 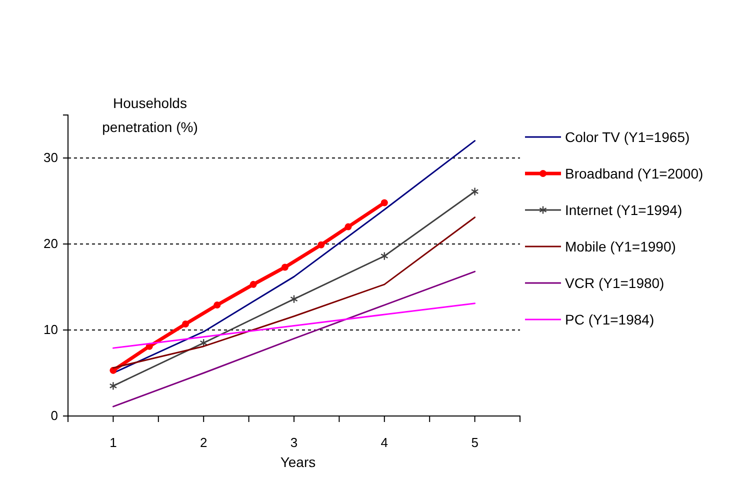 I want to click on y-tick-label: 10, so click(x=51, y=330).